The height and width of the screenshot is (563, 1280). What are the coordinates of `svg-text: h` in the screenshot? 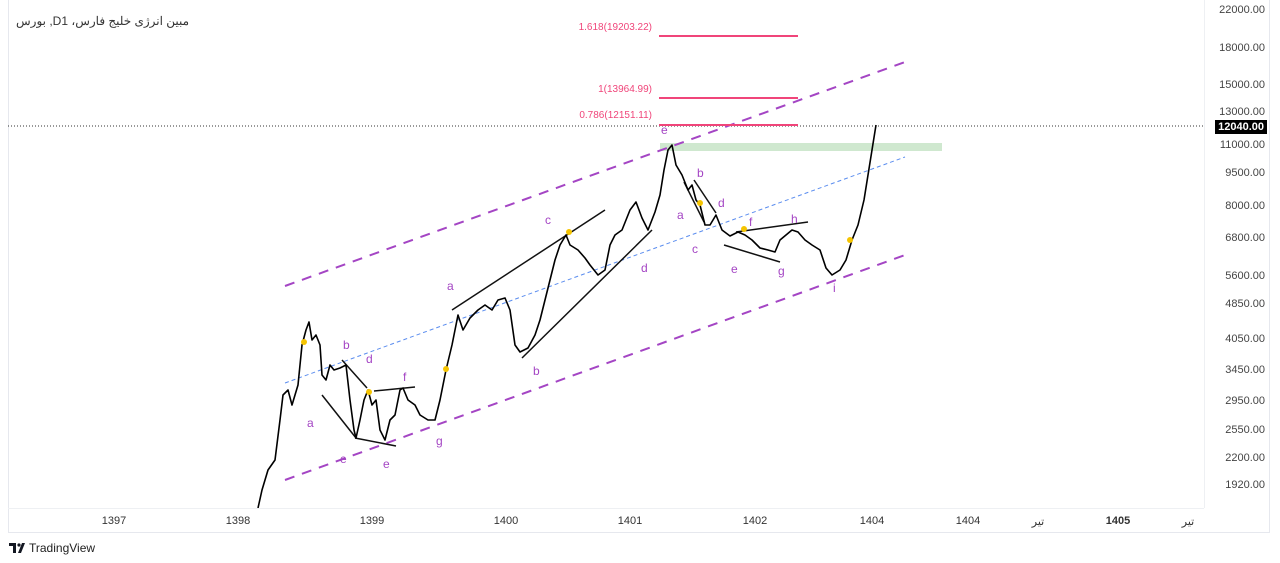 It's located at (794, 219).